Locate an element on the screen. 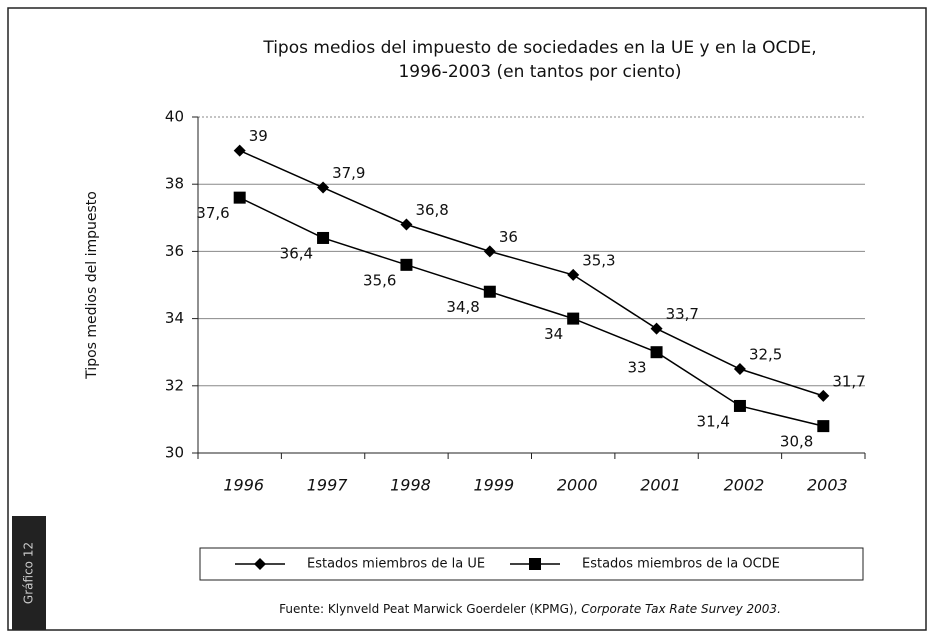 The width and height of the screenshot is (933, 640). data-label: 36,8 is located at coordinates (431, 210).